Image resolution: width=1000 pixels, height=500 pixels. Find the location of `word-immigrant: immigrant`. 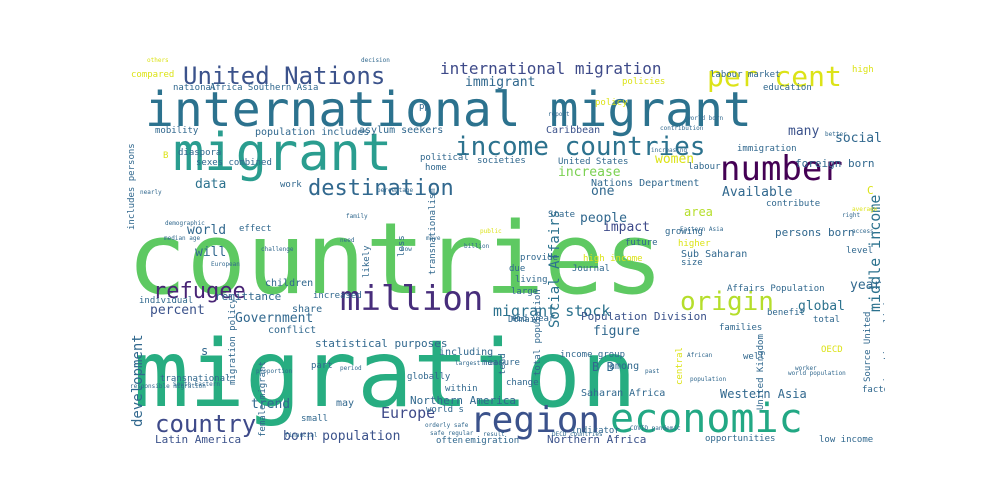

word-immigrant: immigrant is located at coordinates (500, 82).